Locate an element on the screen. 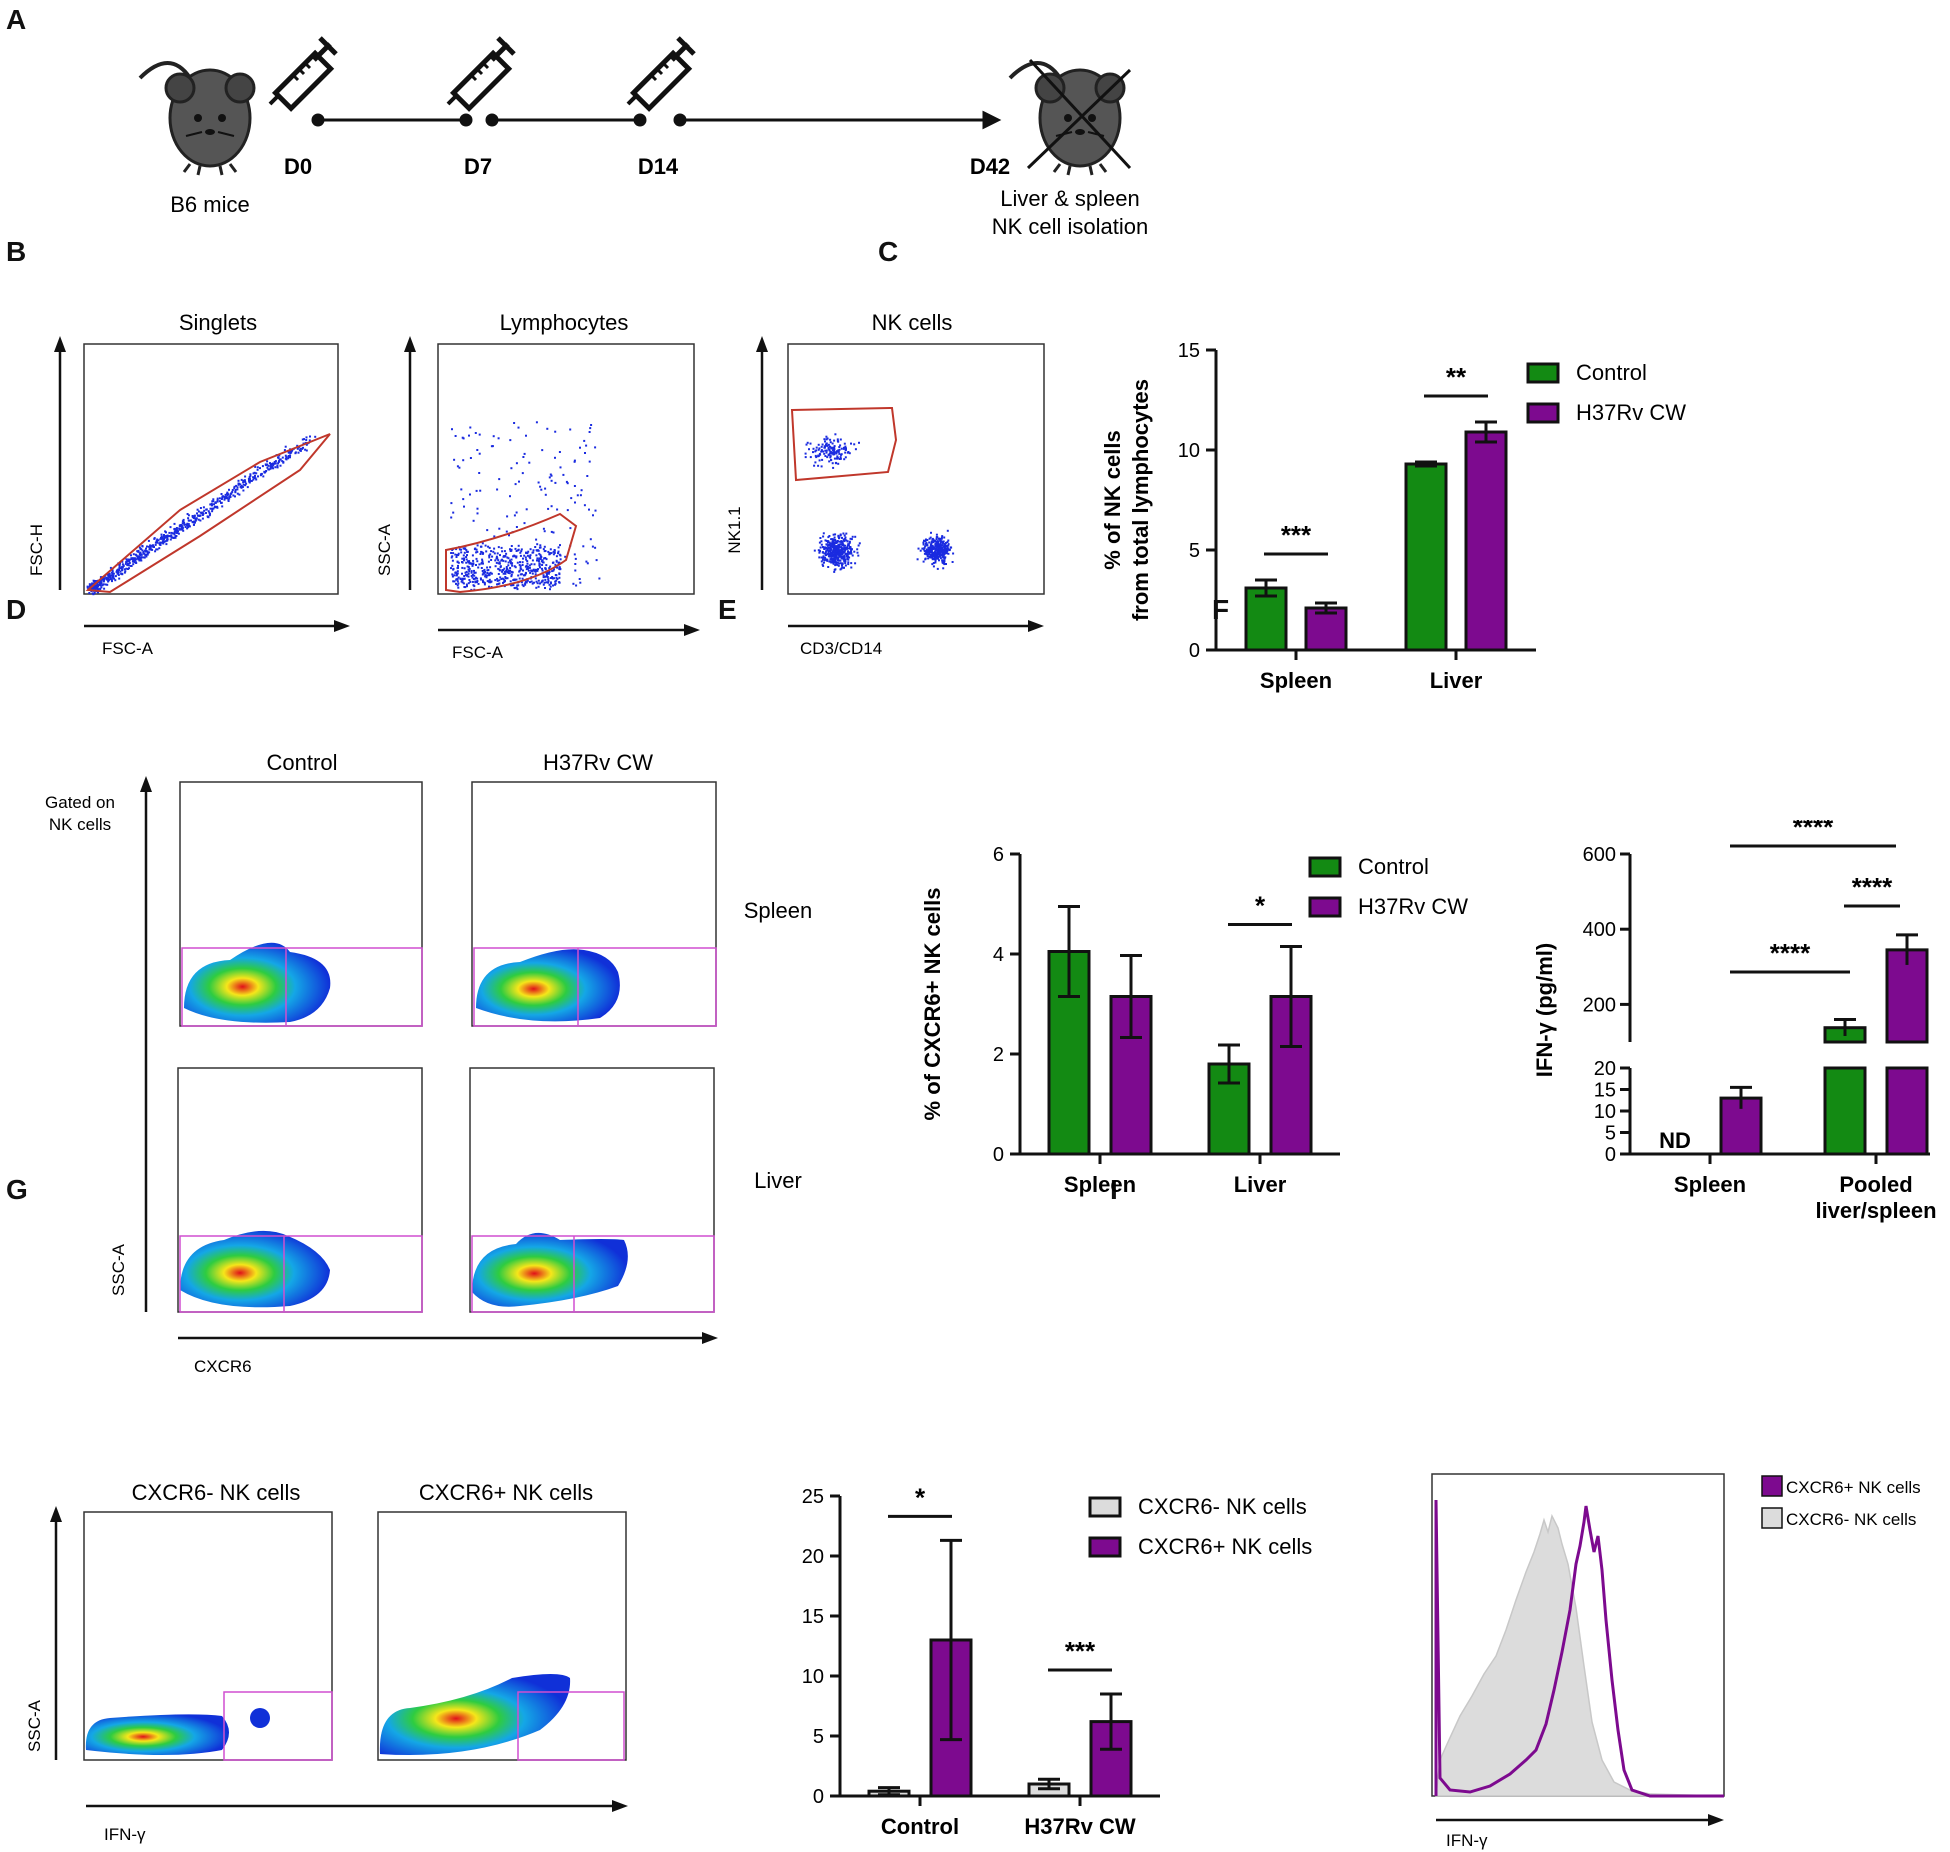 The width and height of the screenshot is (1950, 1852). y-axis-label: % of NK cells is located at coordinates (1112, 499).